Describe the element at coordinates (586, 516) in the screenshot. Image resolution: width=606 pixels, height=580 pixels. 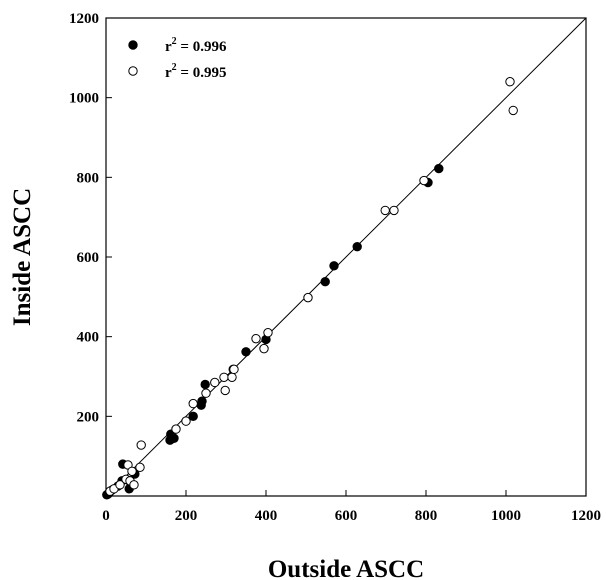
I see `x-tick-label: 1200` at that location.